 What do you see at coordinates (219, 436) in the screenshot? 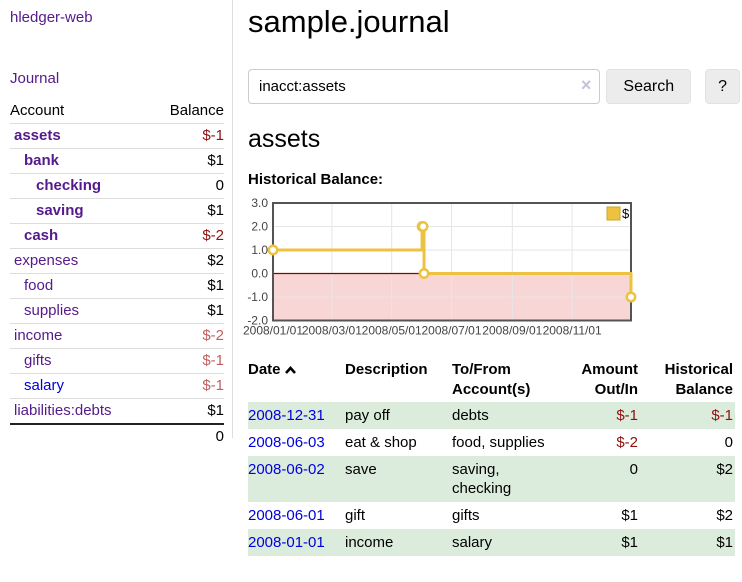
I see `accounts-total: 0` at bounding box center [219, 436].